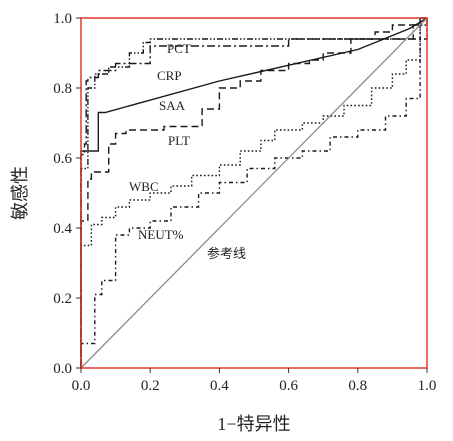 Image resolution: width=453 pixels, height=441 pixels. Describe the element at coordinates (62, 159) in the screenshot. I see `y-tick-label: 0.6` at that location.